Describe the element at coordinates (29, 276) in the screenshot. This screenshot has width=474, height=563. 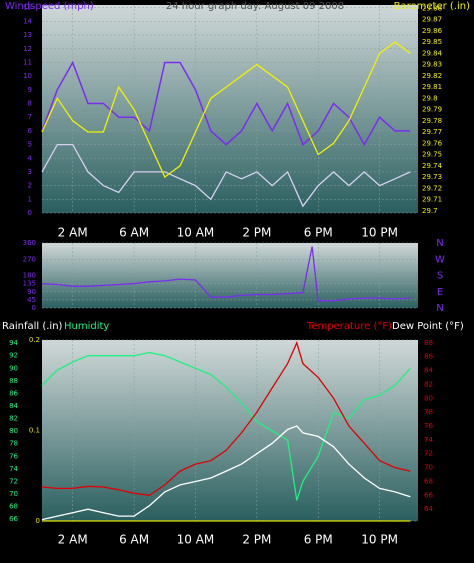
I see `y-tick-label: 180` at that location.